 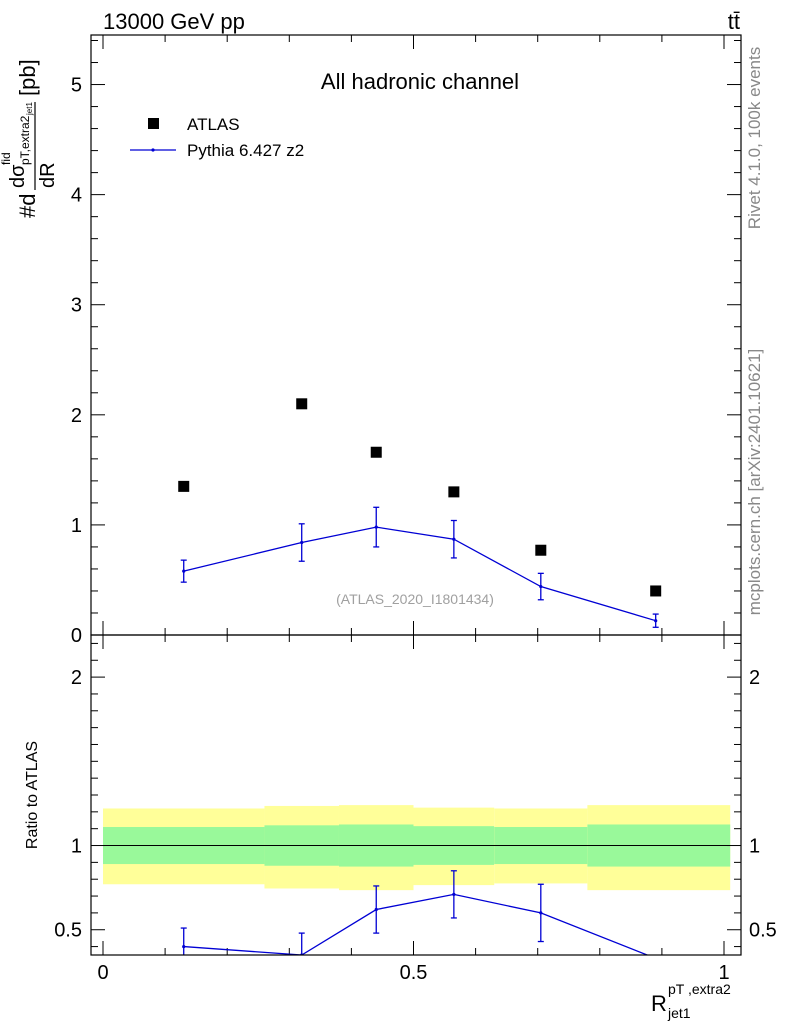 What do you see at coordinates (76, 526) in the screenshot?
I see `main-ytick-label: 1` at bounding box center [76, 526].